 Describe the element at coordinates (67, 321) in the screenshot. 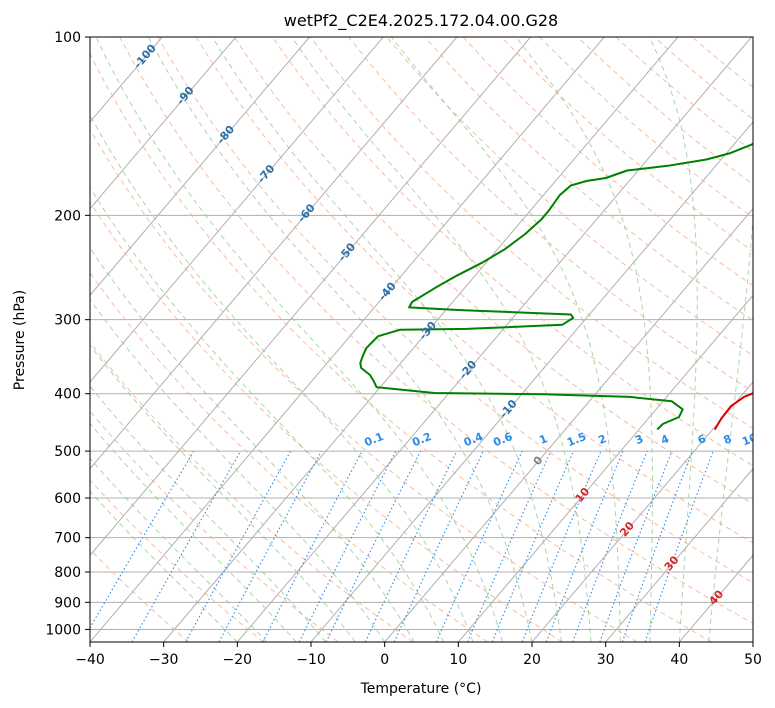

I see `y-tick-label: 300` at that location.